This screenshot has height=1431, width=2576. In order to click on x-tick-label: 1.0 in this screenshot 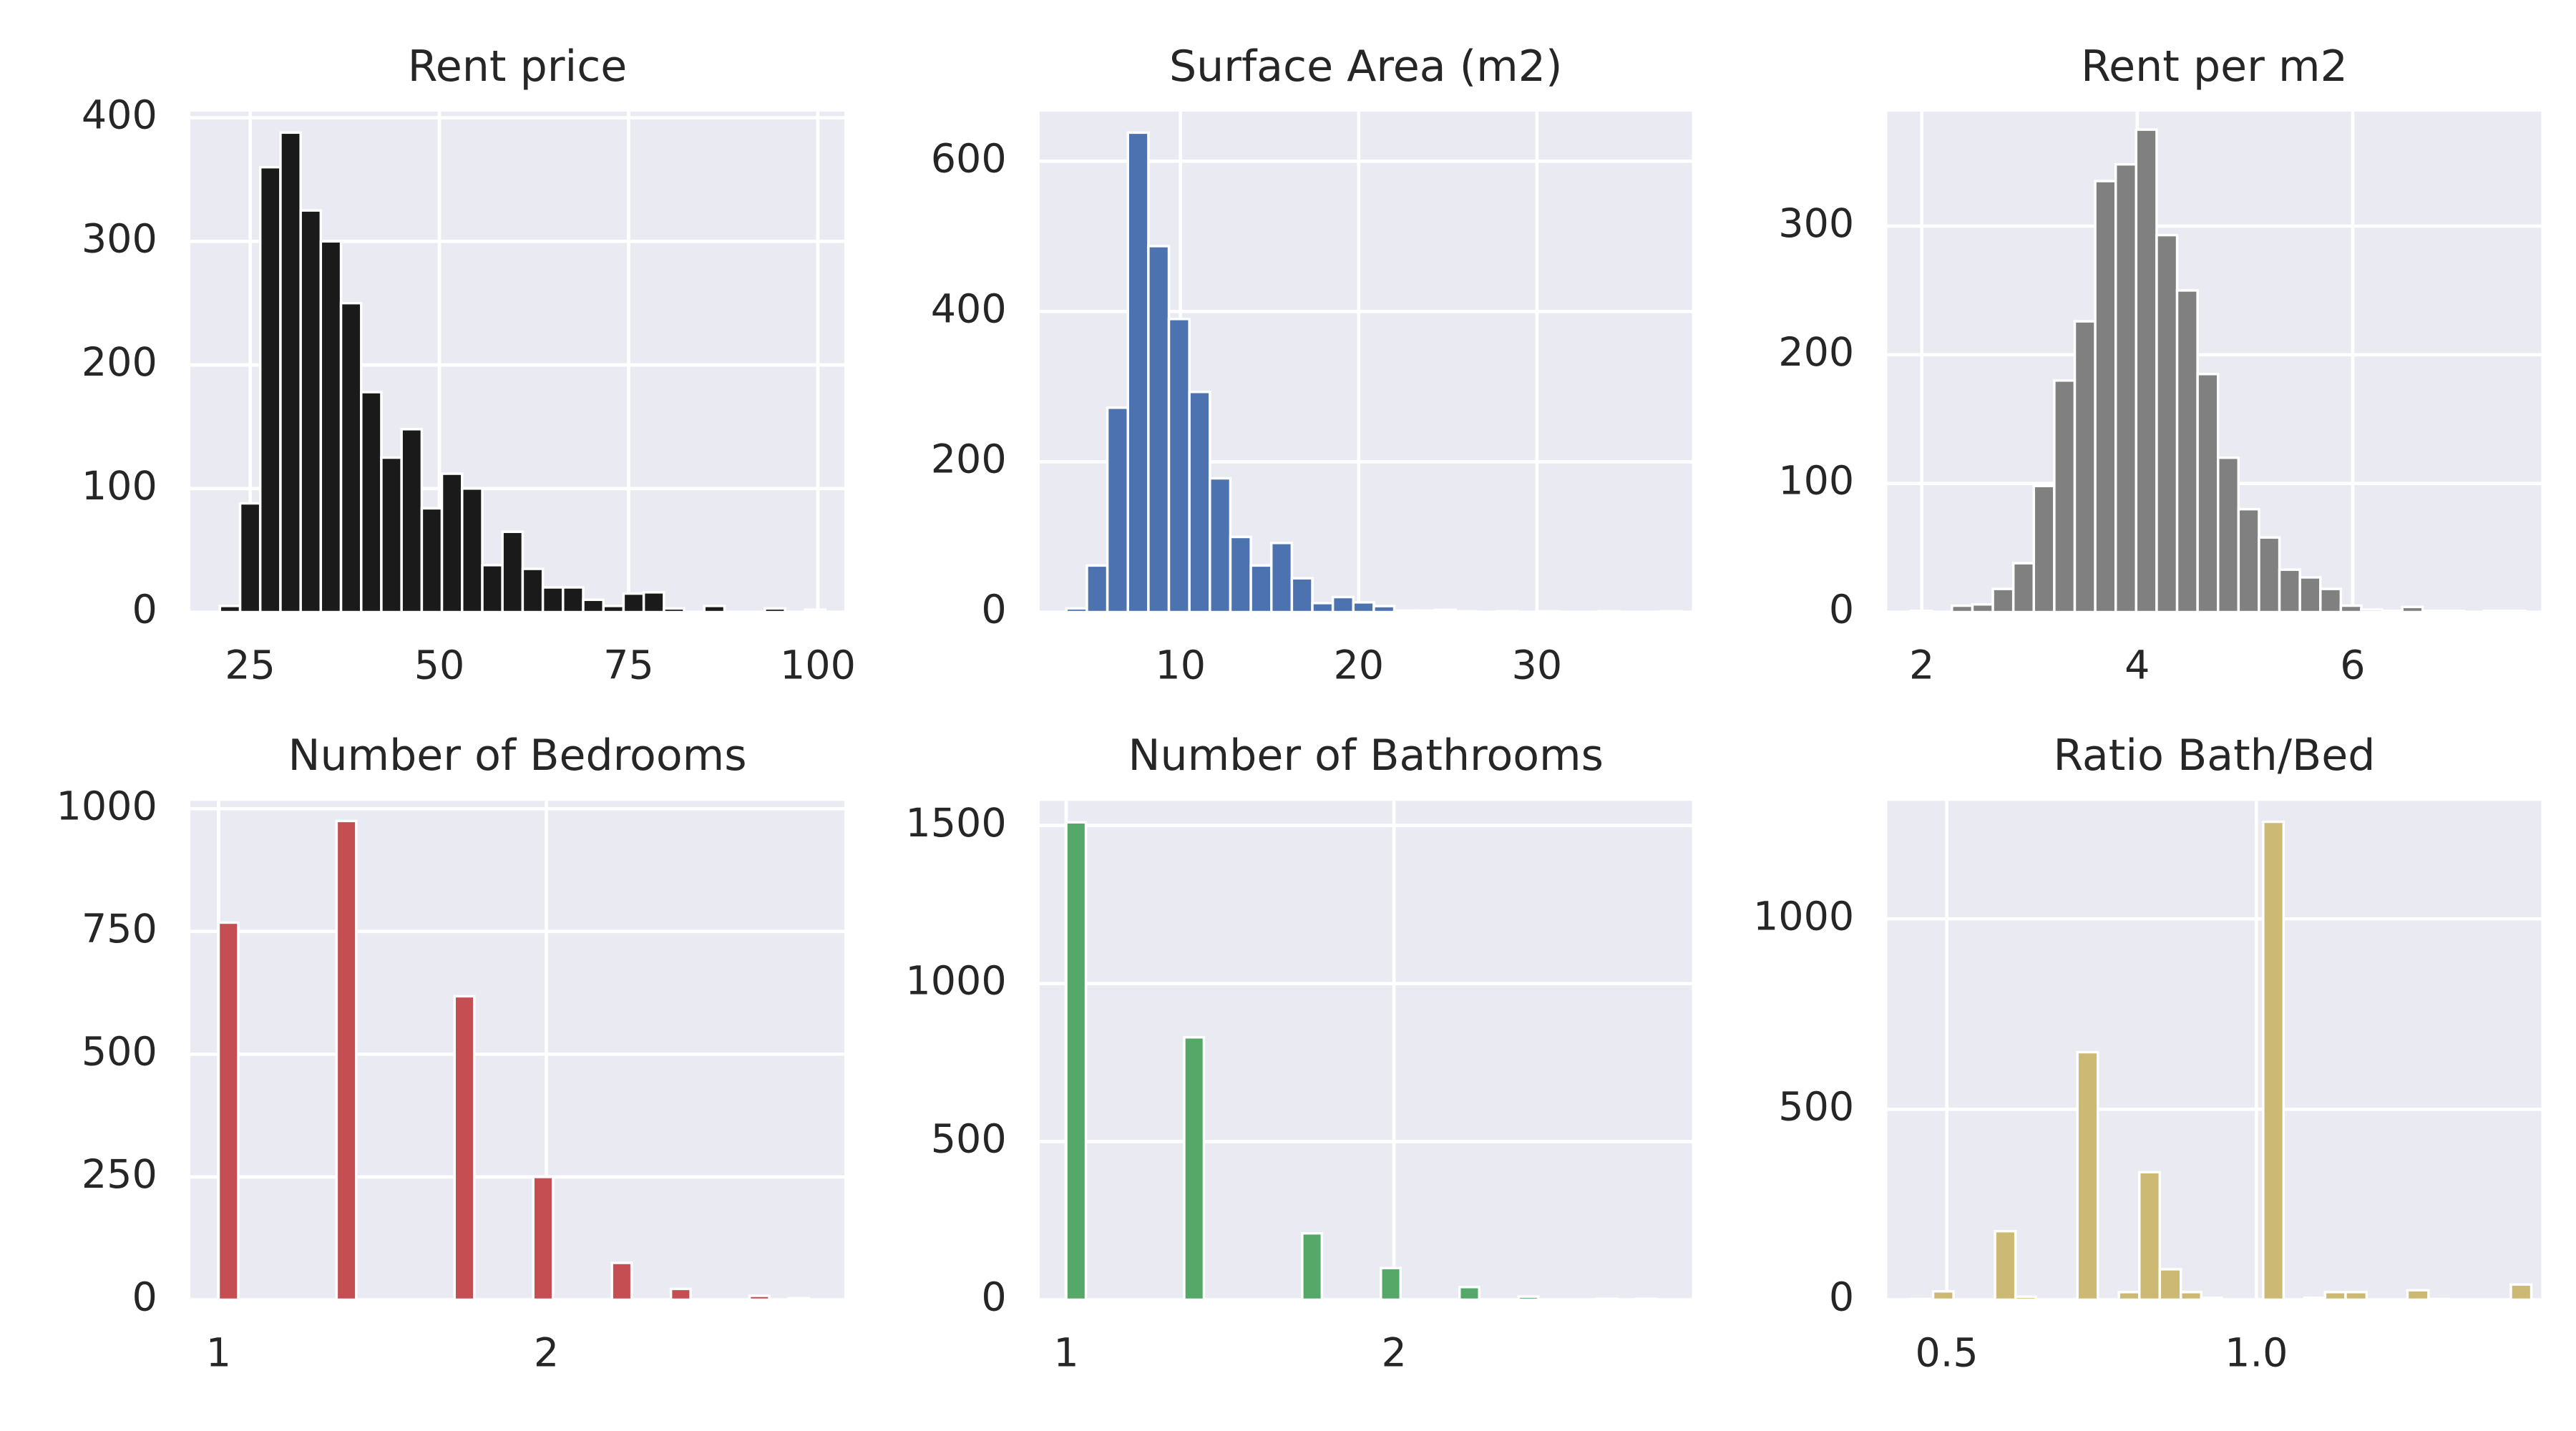, I will do `click(2256, 1354)`.